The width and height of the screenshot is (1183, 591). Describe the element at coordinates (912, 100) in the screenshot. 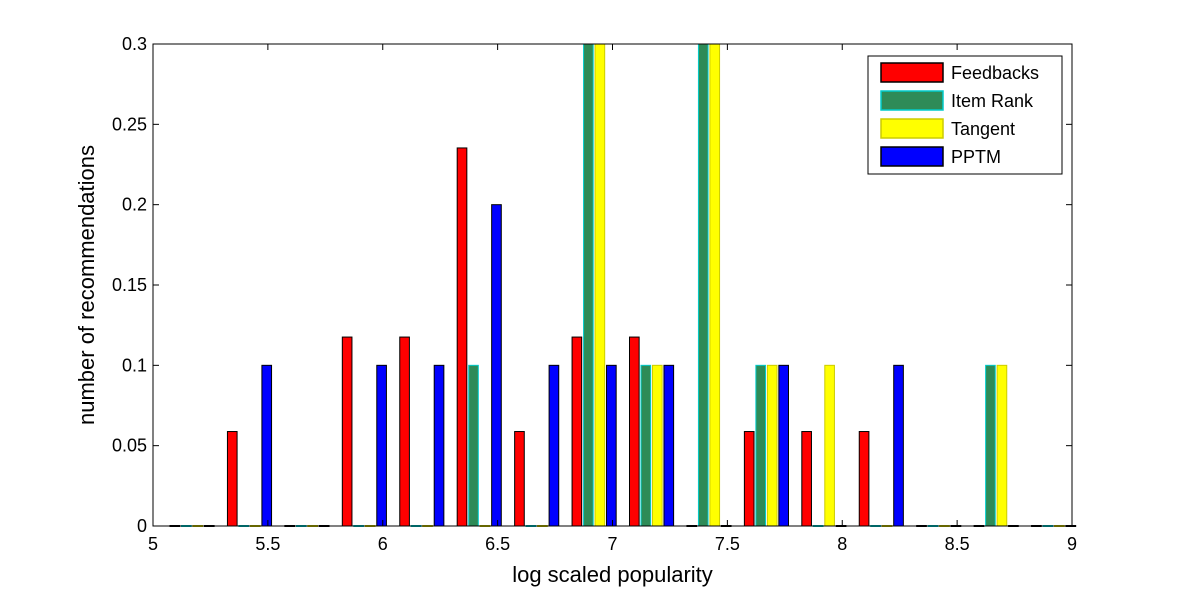

I see `legend-swatch-item-rank` at that location.